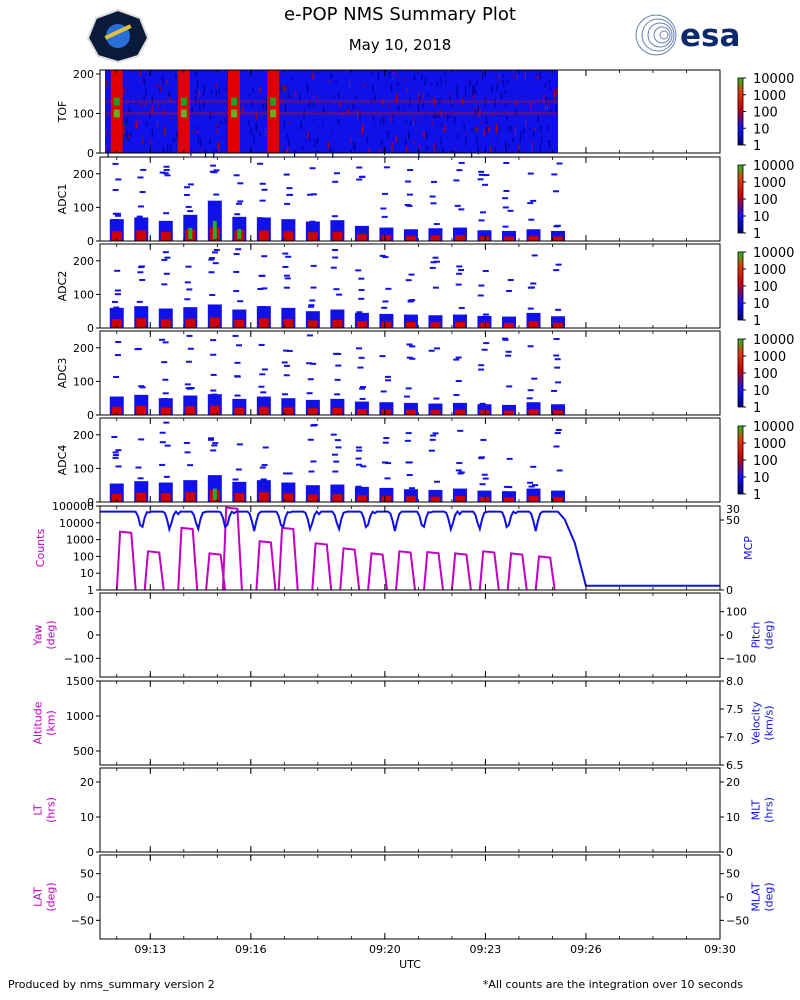 This screenshot has height=1000, width=800. What do you see at coordinates (83, 113) in the screenshot?
I see `tof-y-tick-label: 100` at bounding box center [83, 113].